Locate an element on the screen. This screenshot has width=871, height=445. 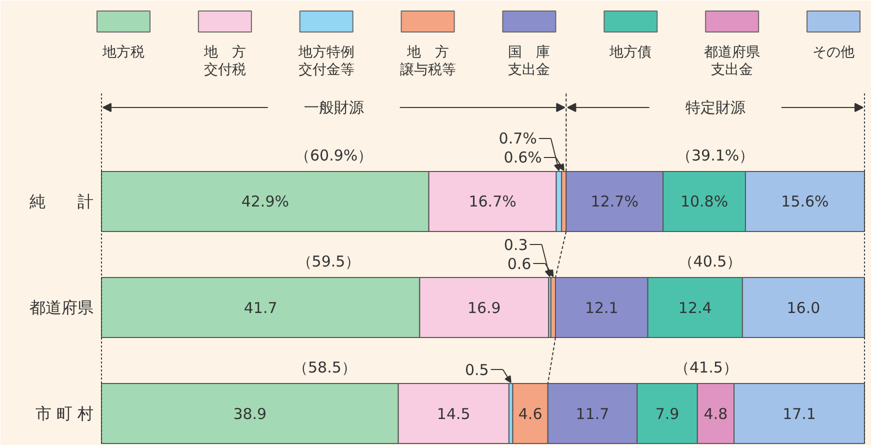
y-tick-label: 純 計 is located at coordinates (62, 201).